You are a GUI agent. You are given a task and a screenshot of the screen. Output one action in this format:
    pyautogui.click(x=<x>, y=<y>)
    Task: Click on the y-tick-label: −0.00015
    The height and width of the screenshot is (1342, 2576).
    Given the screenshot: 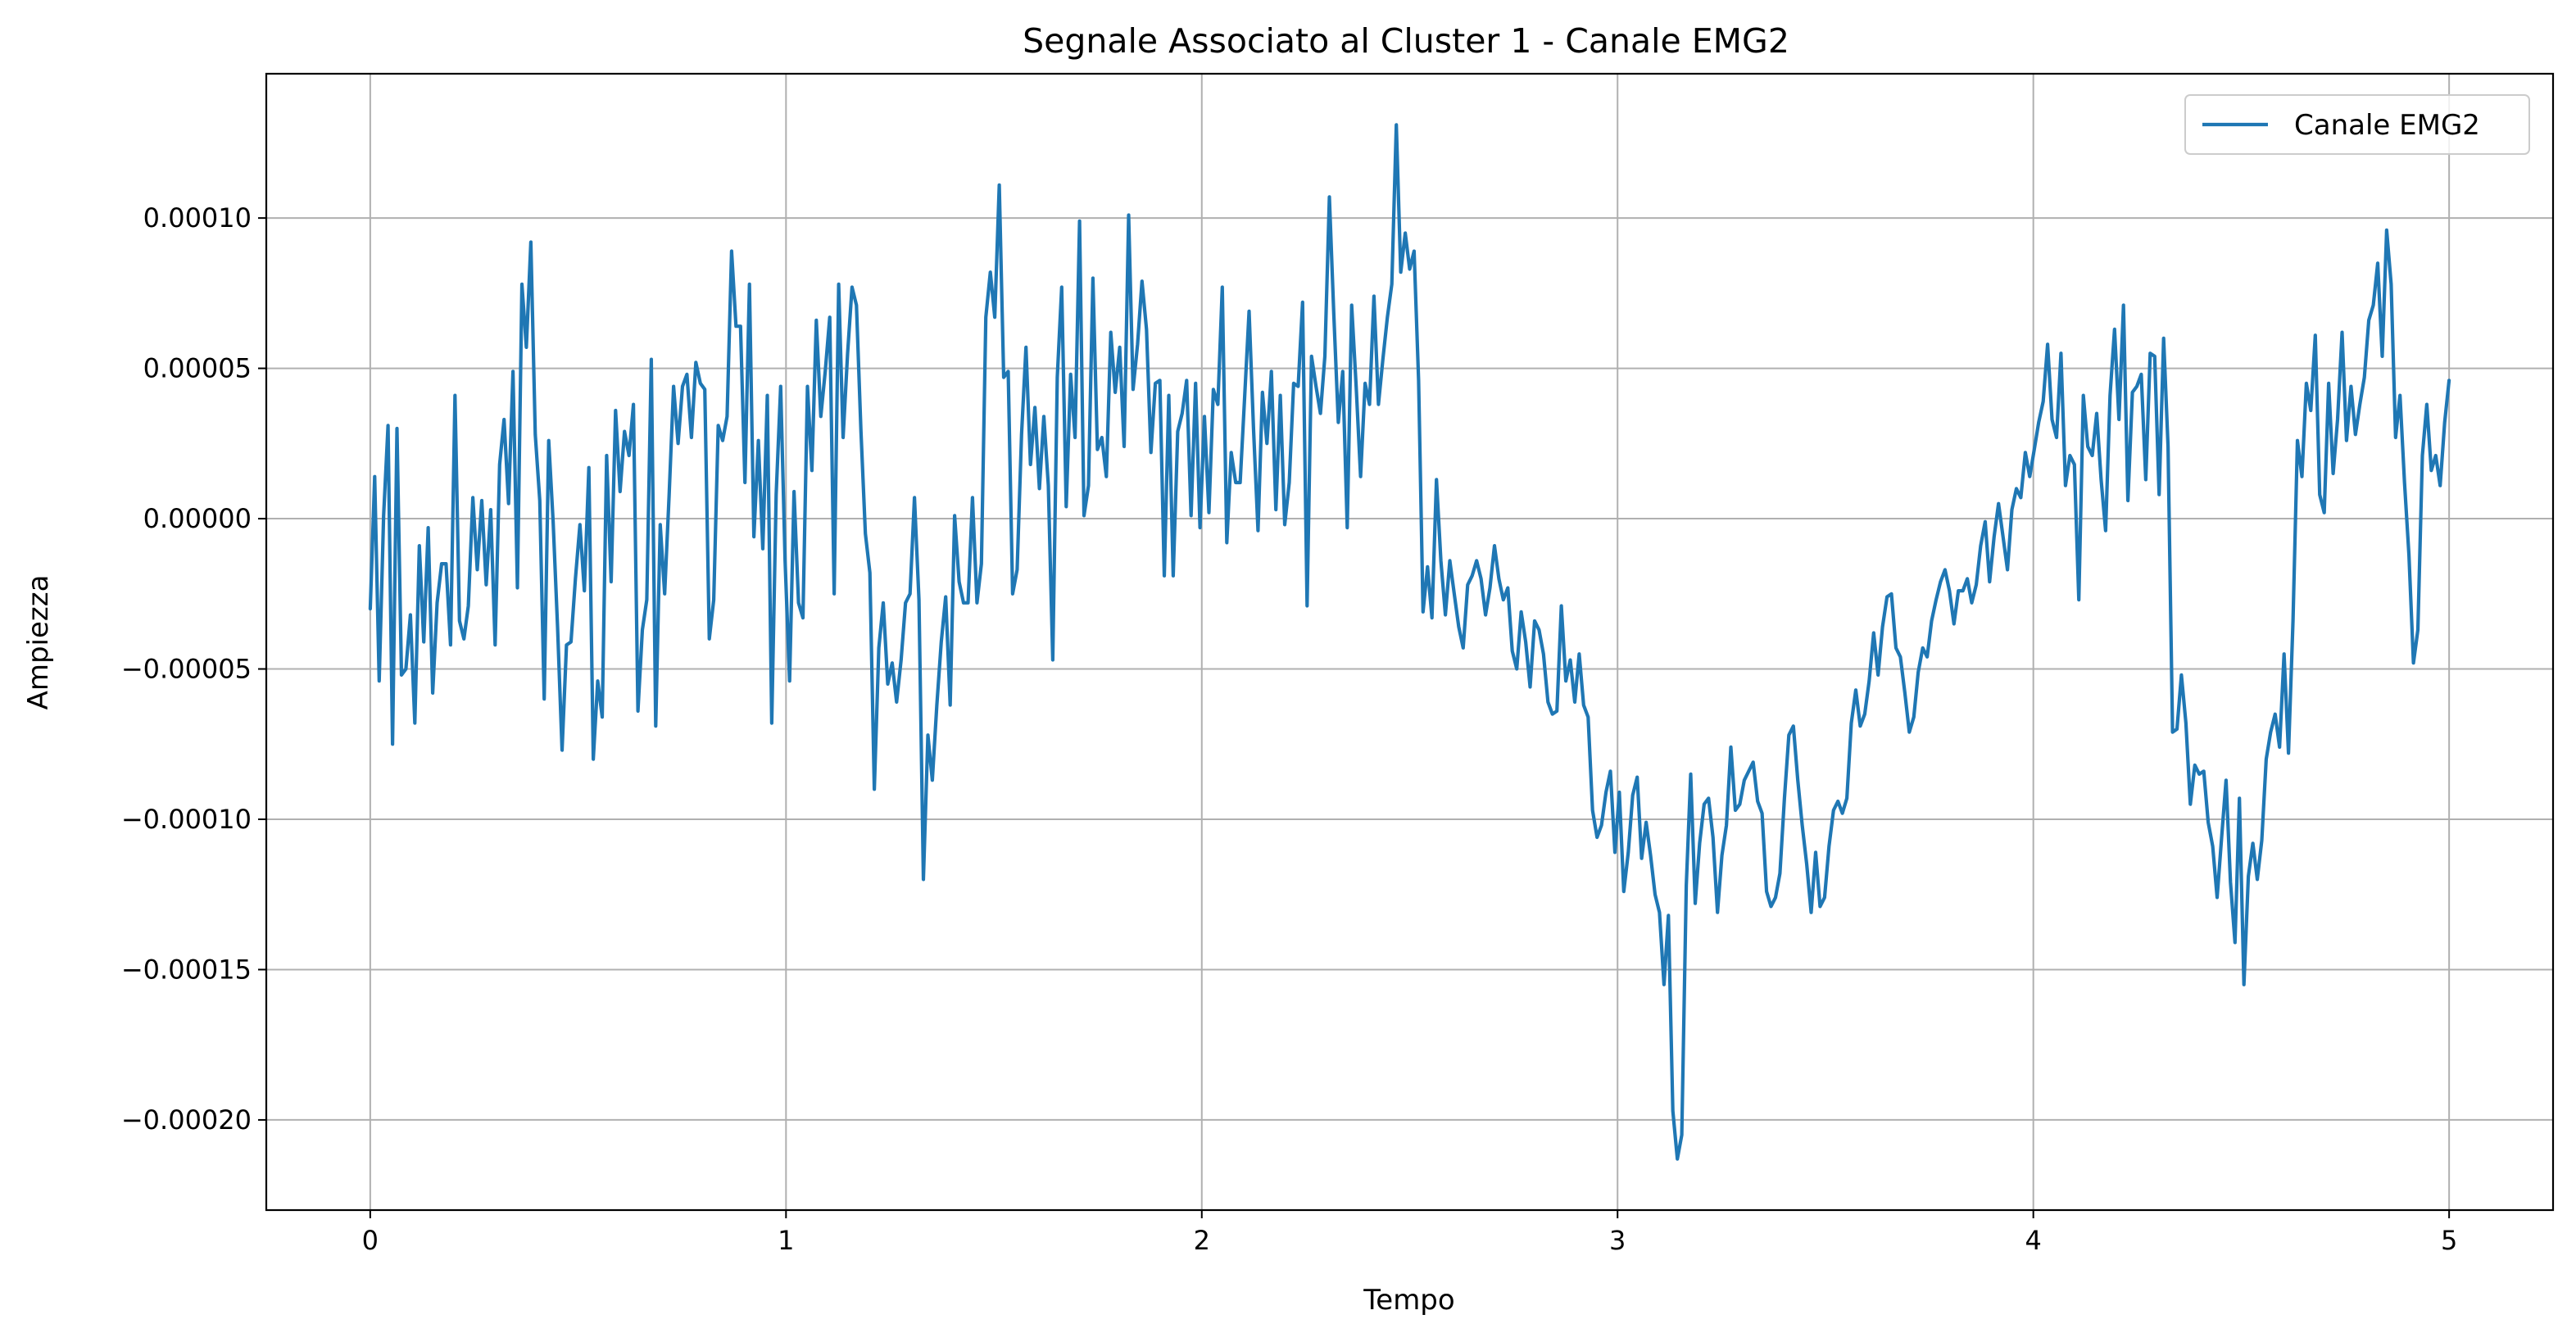 What is the action you would take?
    pyautogui.click(x=186, y=969)
    